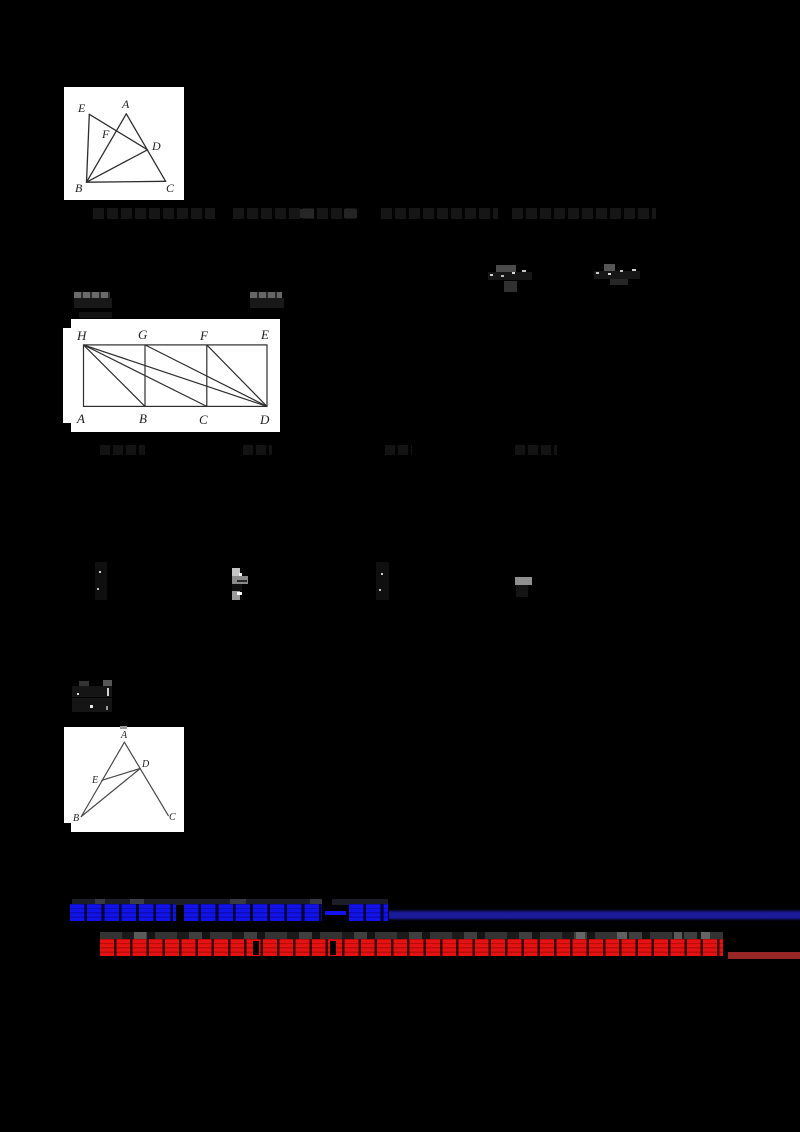 This screenshot has width=800, height=1132. I want to click on svg-text: G, so click(143, 334).